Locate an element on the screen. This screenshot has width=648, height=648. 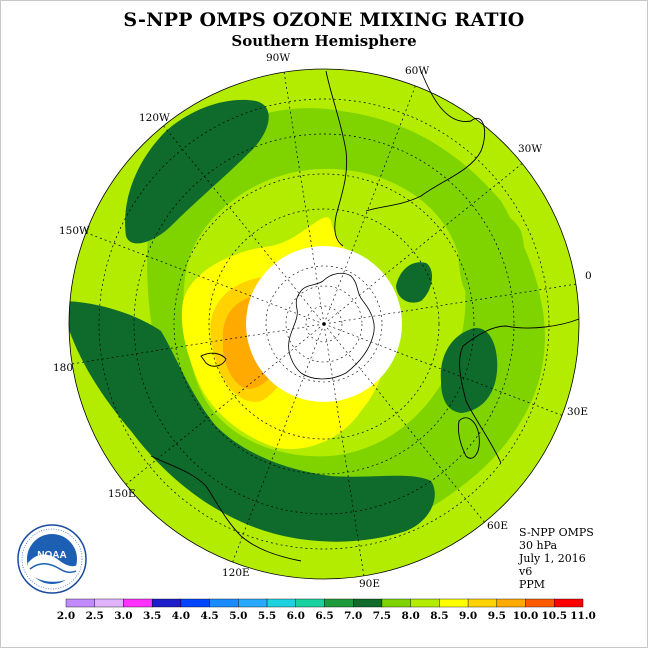
australia-coastline is located at coordinates (226, 508).